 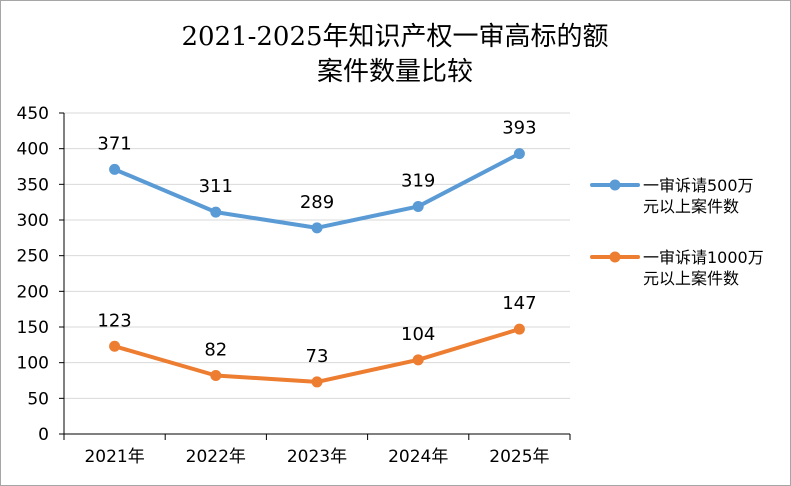 I want to click on legend-label-2: 一审诉请1000万, so click(x=703, y=257).